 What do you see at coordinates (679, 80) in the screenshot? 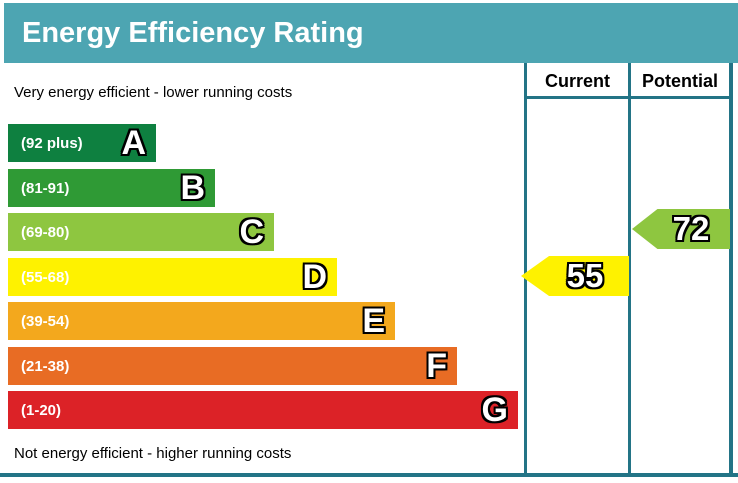
I see `column-header-potential: Potential` at bounding box center [679, 80].